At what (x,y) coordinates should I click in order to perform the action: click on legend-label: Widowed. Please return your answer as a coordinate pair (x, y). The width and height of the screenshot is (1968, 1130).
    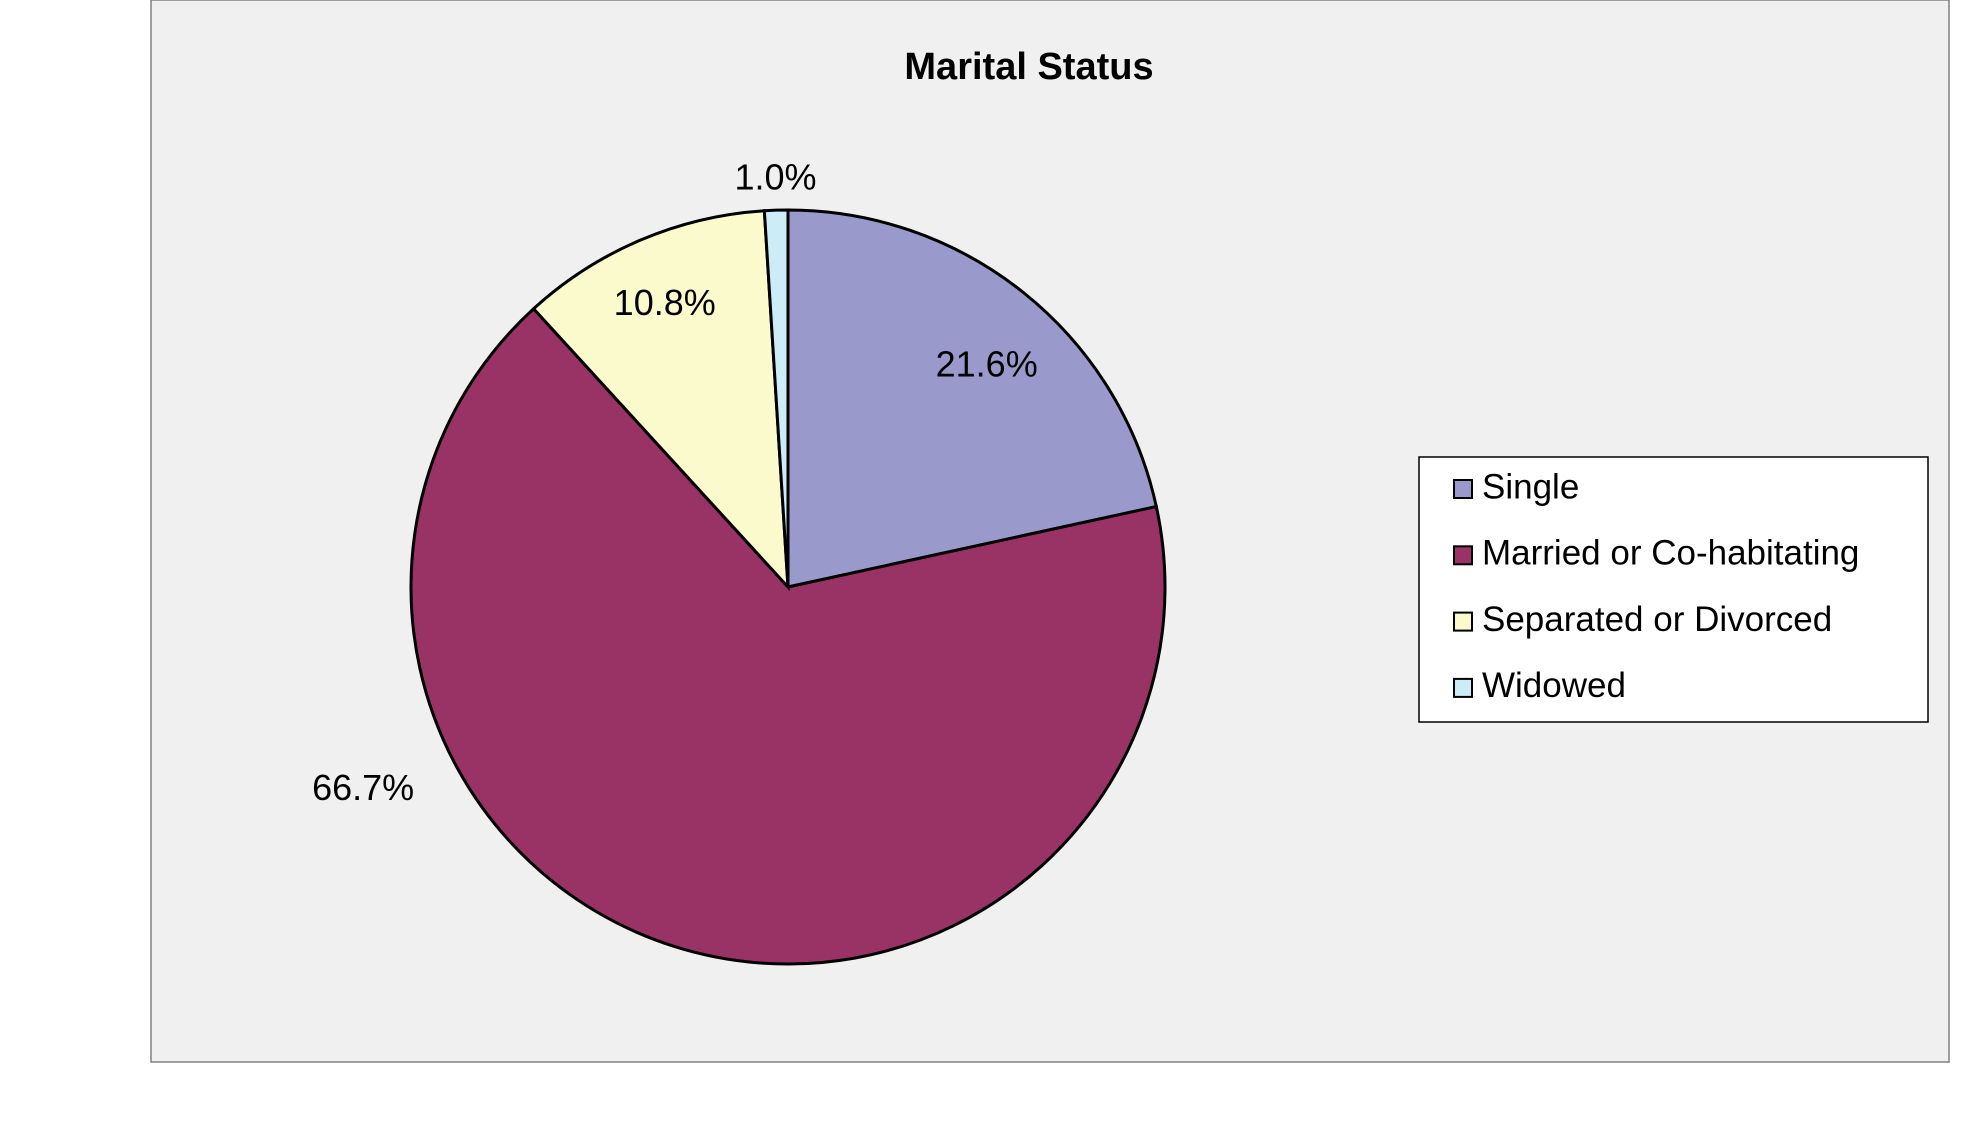
    Looking at the image, I should click on (1554, 685).